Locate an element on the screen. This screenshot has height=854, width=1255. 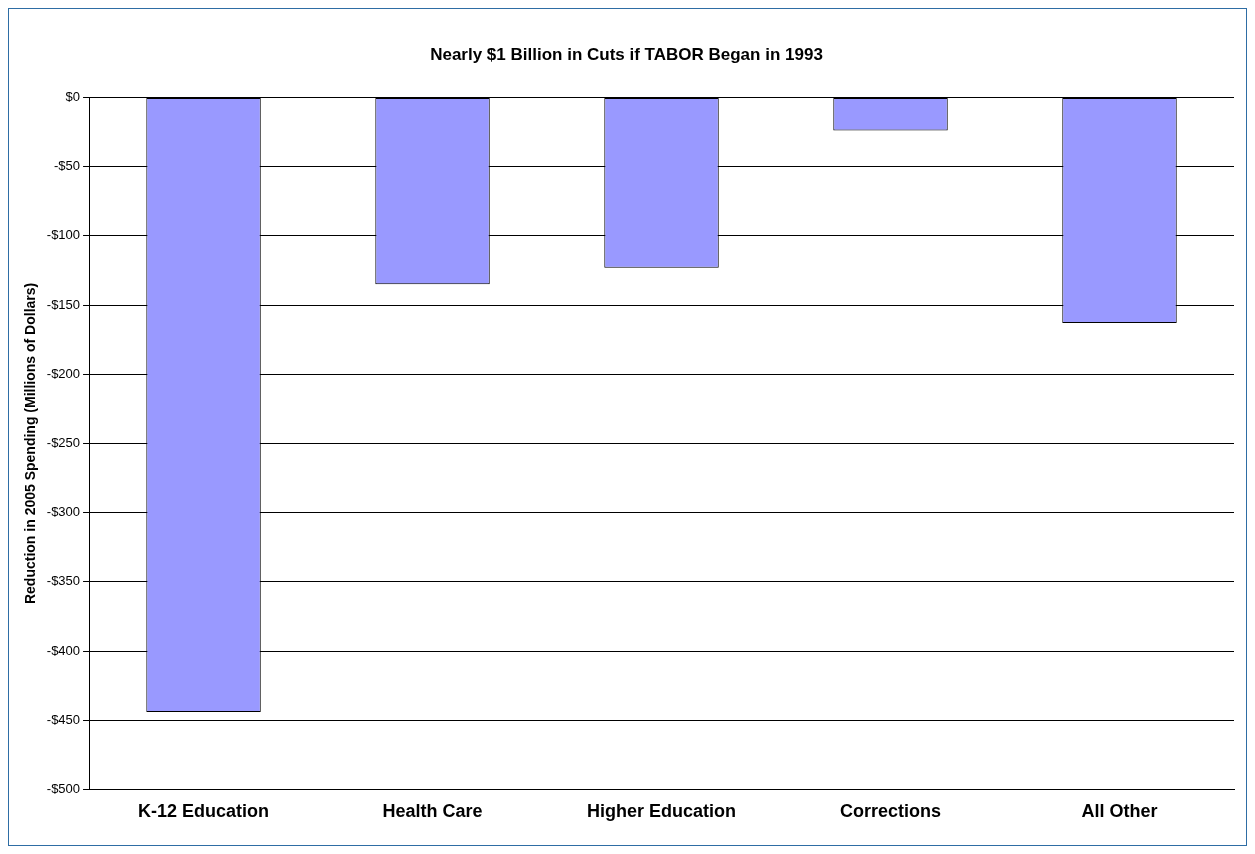
x-tick-label: Health Care is located at coordinates (432, 811).